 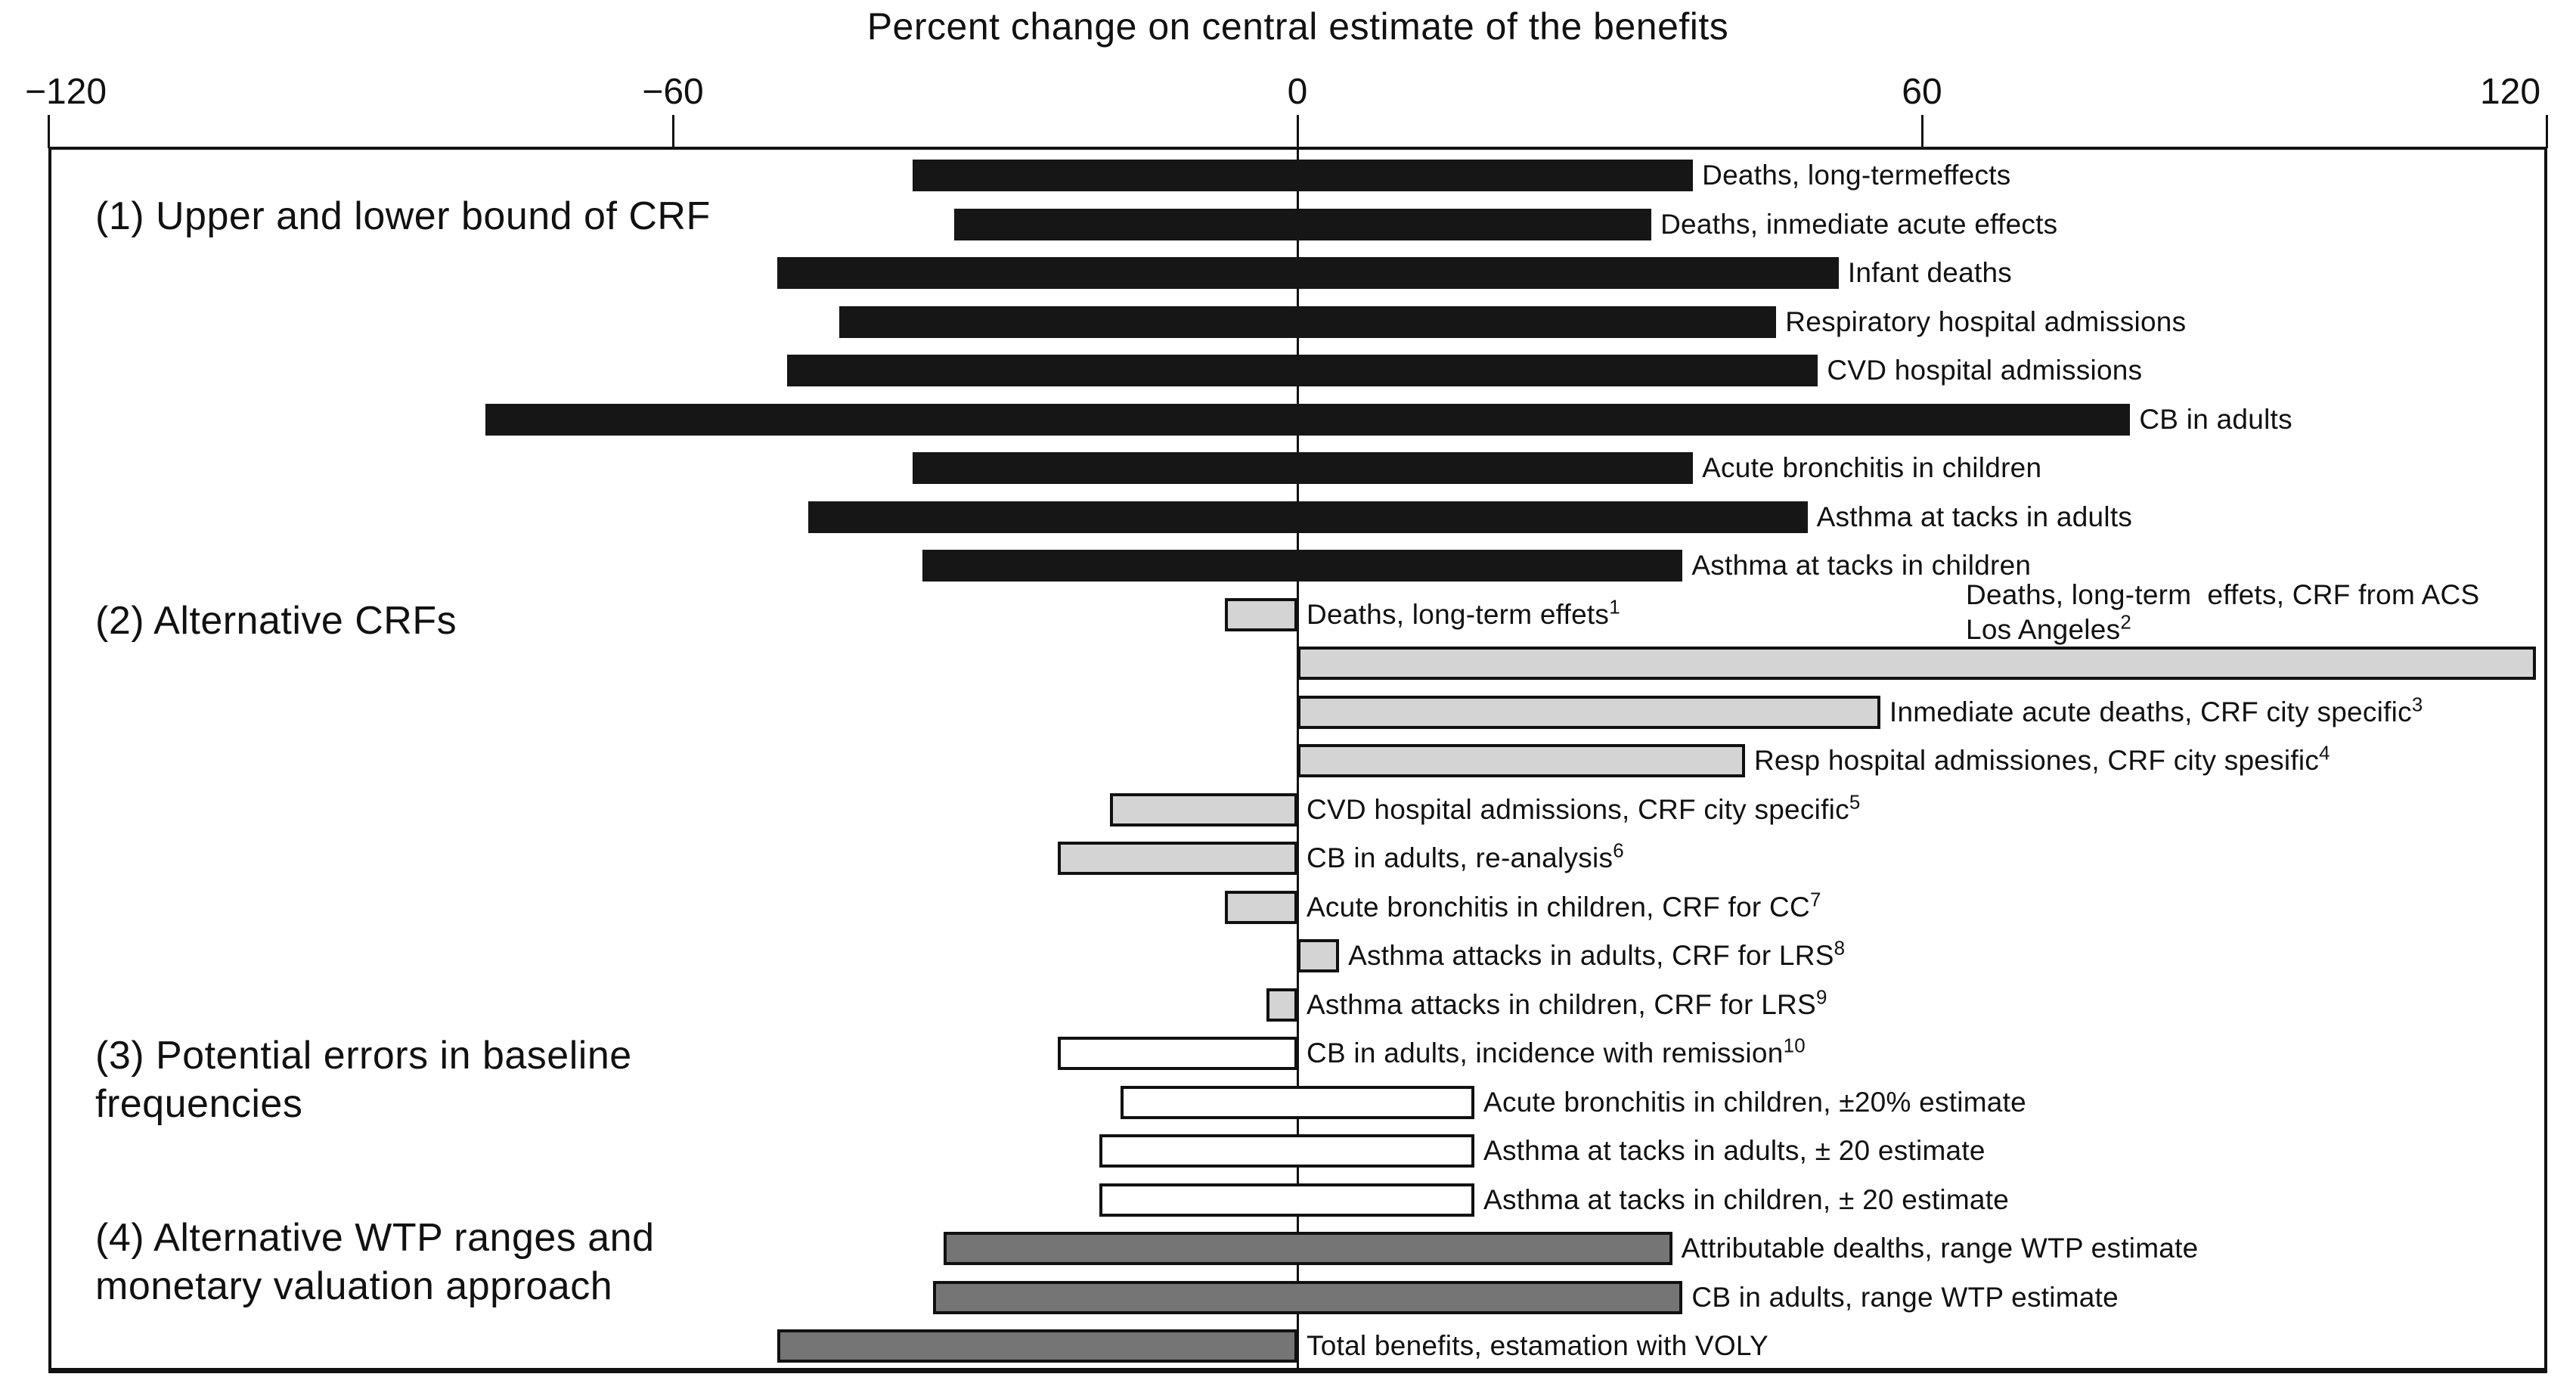 I want to click on bar-label-row-2: Deaths, inmediate acute effects, so click(x=1859, y=224).